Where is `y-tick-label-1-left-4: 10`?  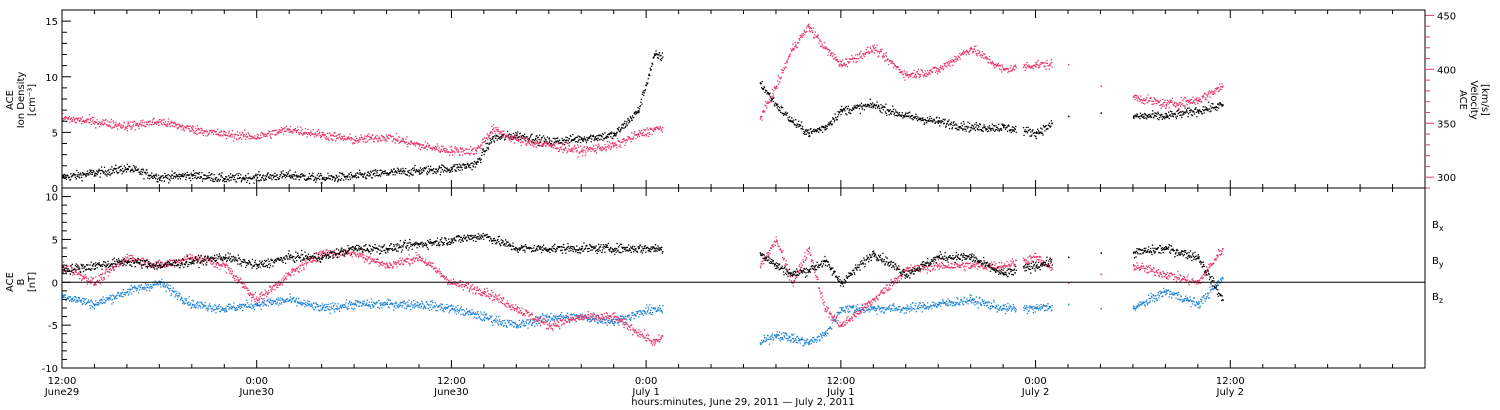 y-tick-label-1-left-4: 10 is located at coordinates (51, 198).